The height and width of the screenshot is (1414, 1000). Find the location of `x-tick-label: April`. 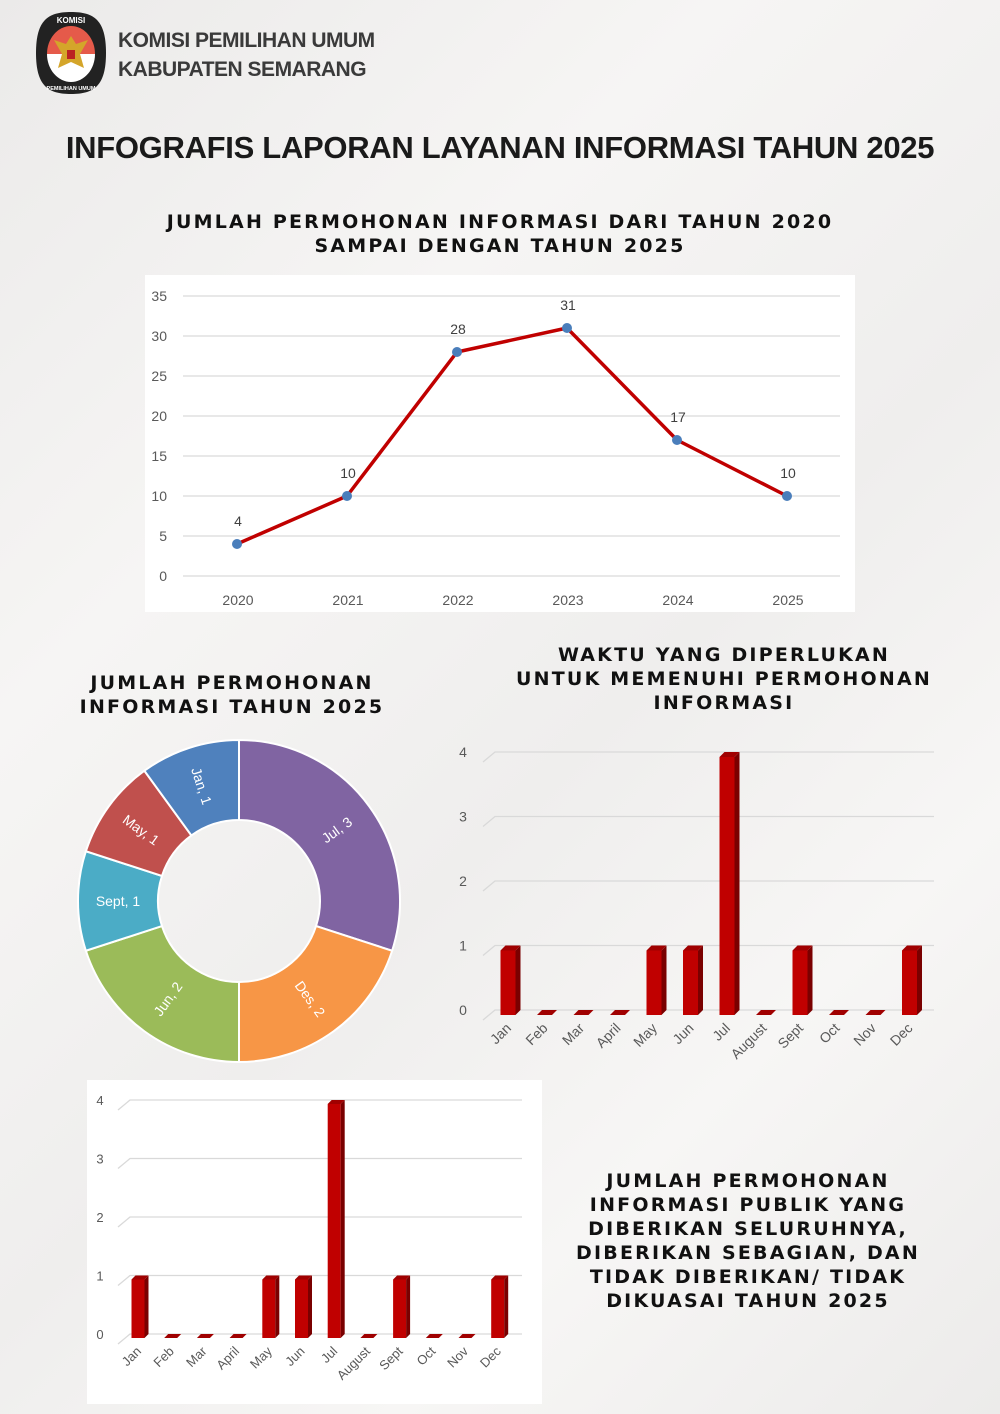

x-tick-label: April is located at coordinates (607, 1035).